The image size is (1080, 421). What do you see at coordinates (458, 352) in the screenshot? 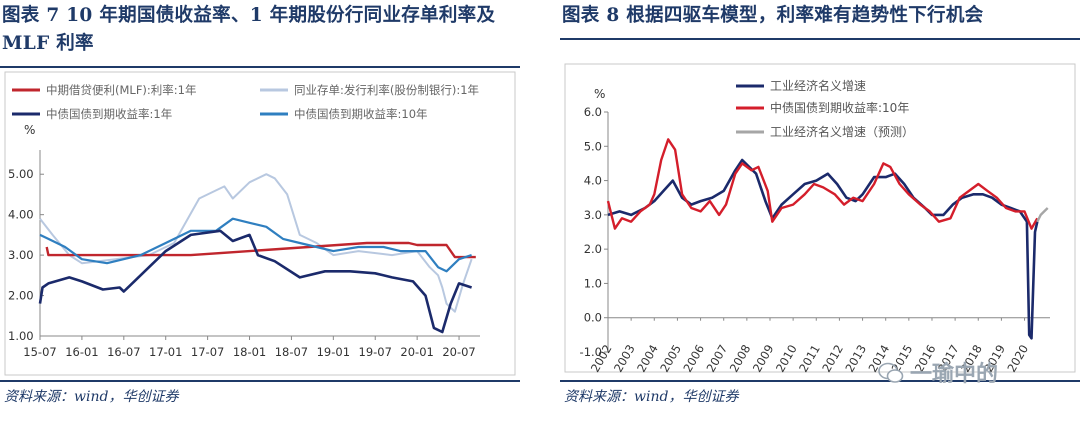
I see `x-tick-label: 20-07` at bounding box center [458, 352].